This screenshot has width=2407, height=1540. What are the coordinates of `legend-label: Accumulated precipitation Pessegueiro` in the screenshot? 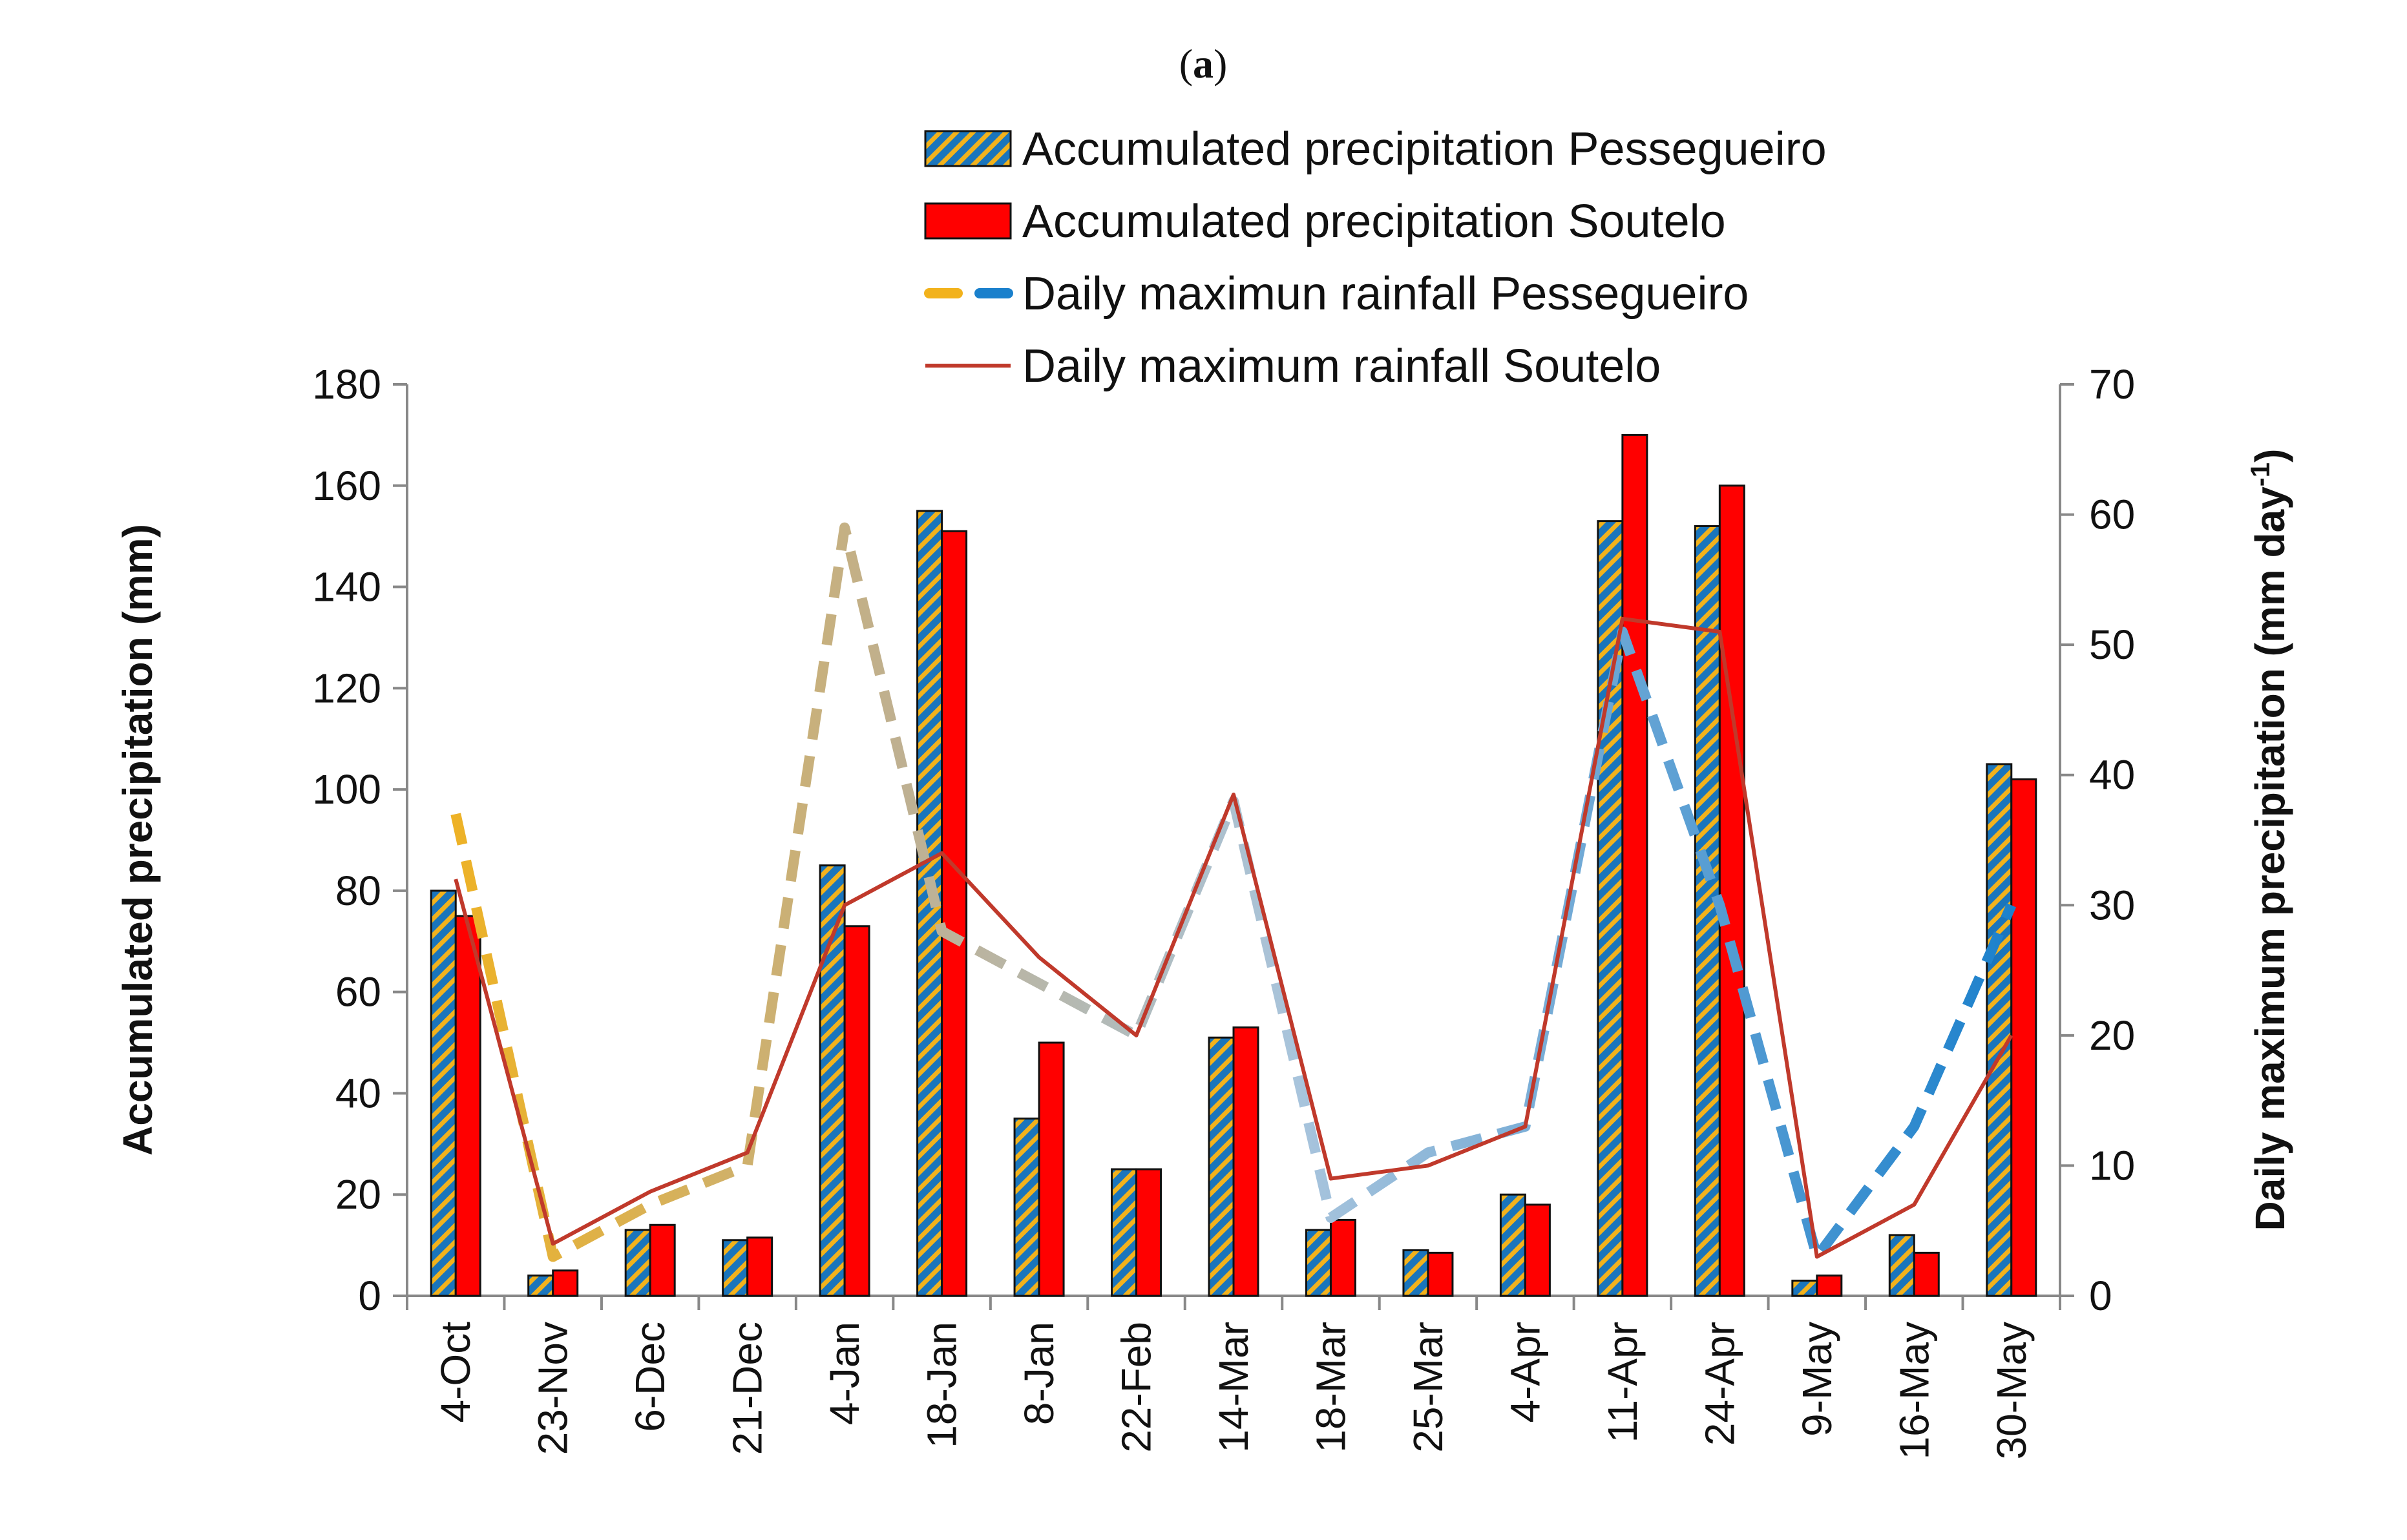 It's located at (1424, 149).